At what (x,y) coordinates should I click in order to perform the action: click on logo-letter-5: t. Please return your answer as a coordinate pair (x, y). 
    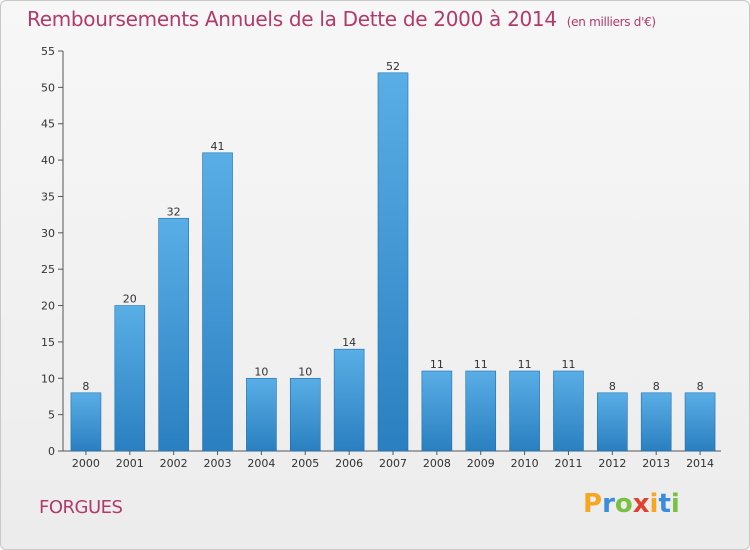
    Looking at the image, I should click on (664, 504).